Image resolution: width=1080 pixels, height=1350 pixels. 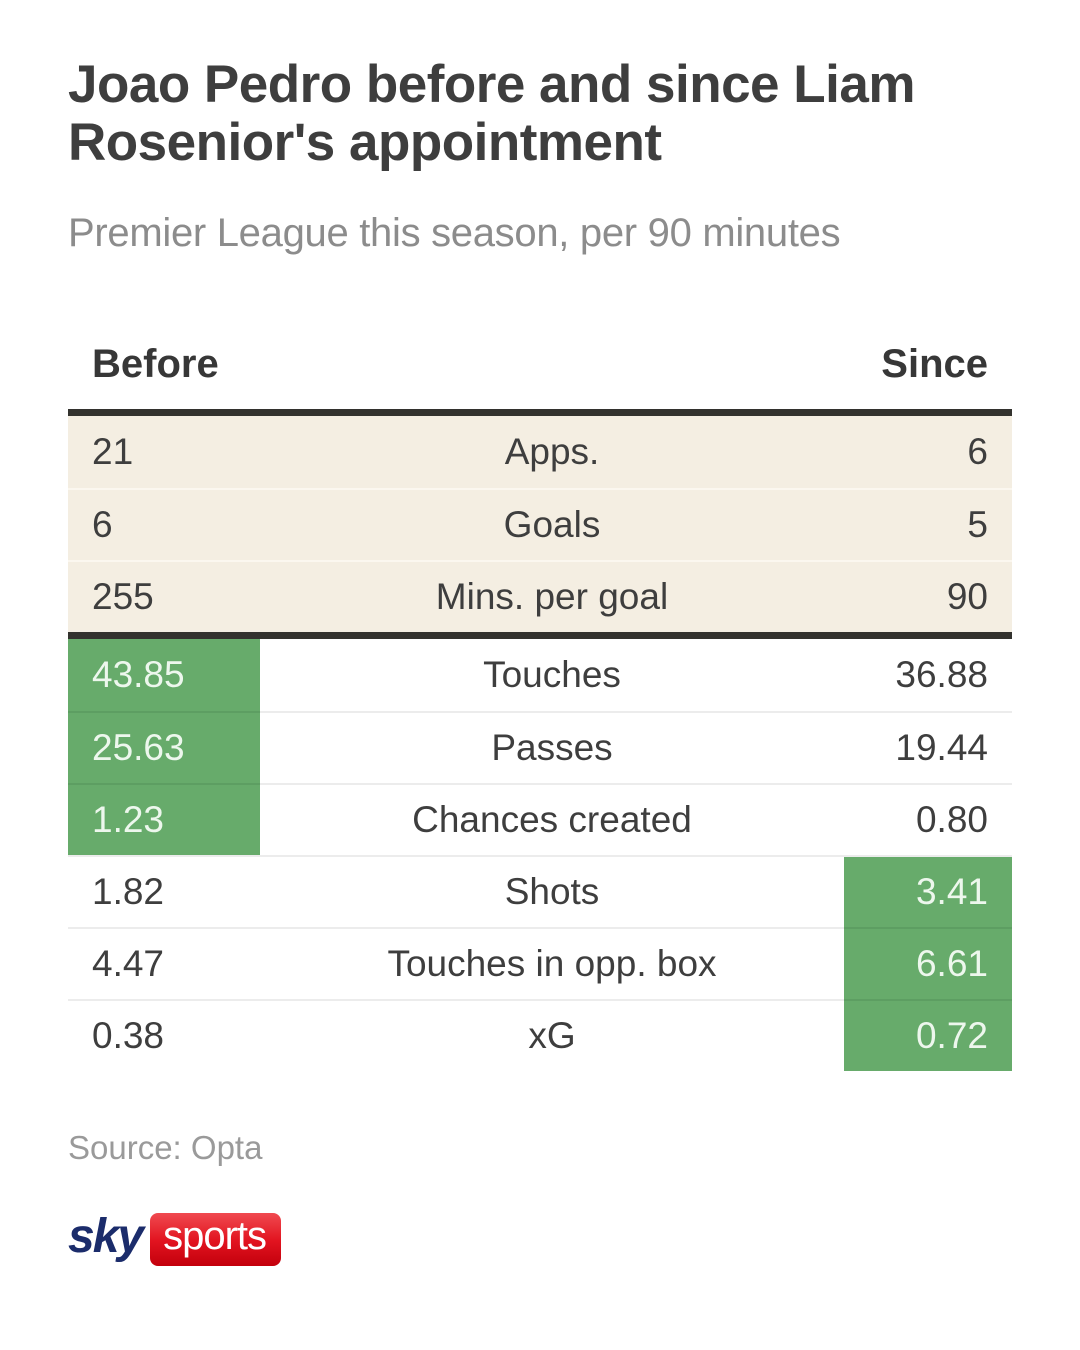 What do you see at coordinates (552, 746) in the screenshot?
I see `stat-label: Passes` at bounding box center [552, 746].